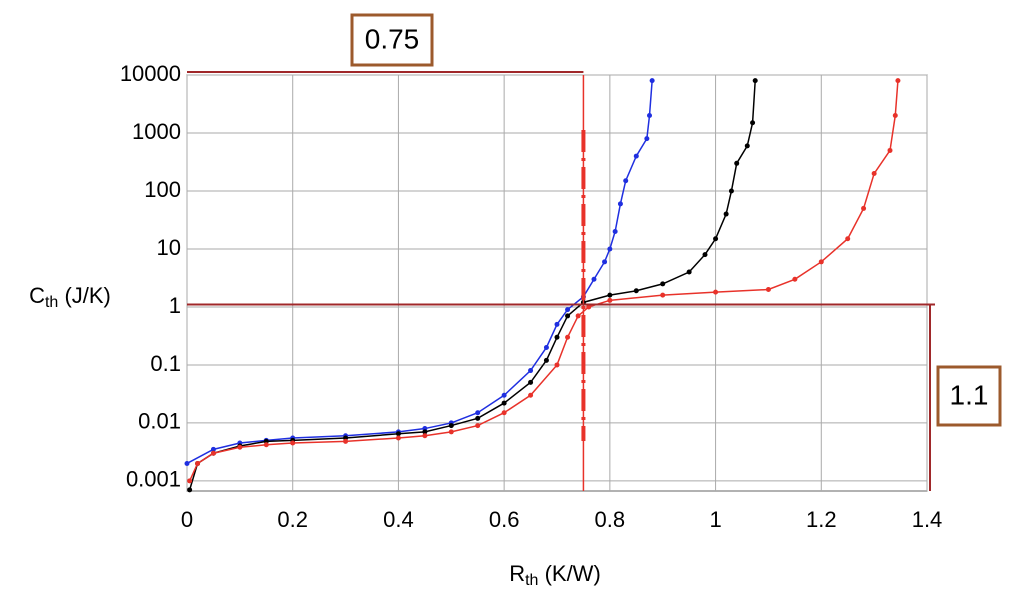 Image resolution: width=1024 pixels, height=608 pixels. Describe the element at coordinates (398, 519) in the screenshot. I see `x-tick-label: 0.4` at that location.